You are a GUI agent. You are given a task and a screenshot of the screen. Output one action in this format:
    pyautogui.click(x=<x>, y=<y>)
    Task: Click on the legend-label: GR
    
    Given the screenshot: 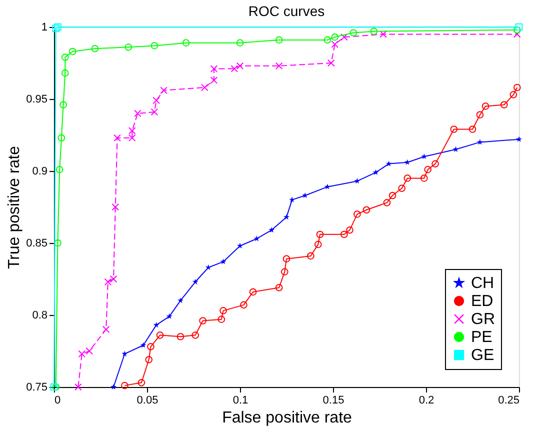 What is the action you would take?
    pyautogui.click(x=483, y=319)
    